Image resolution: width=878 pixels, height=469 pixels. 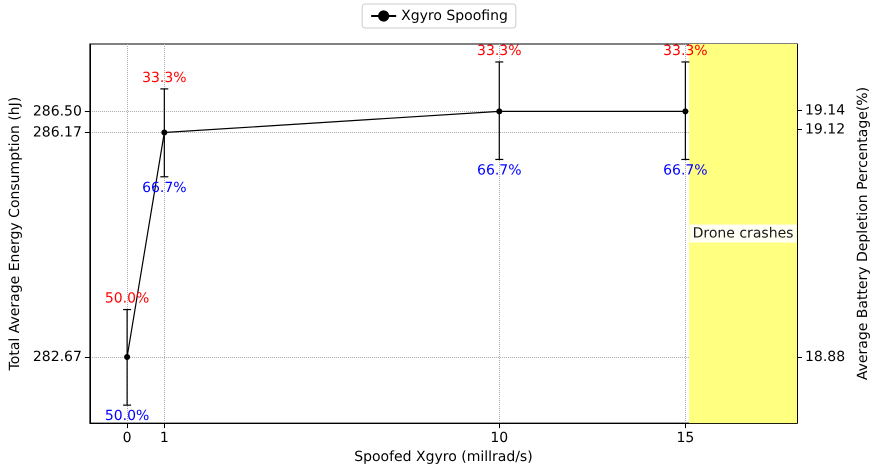 I want to click on y2-tick-label: 19.14, so click(x=825, y=110).